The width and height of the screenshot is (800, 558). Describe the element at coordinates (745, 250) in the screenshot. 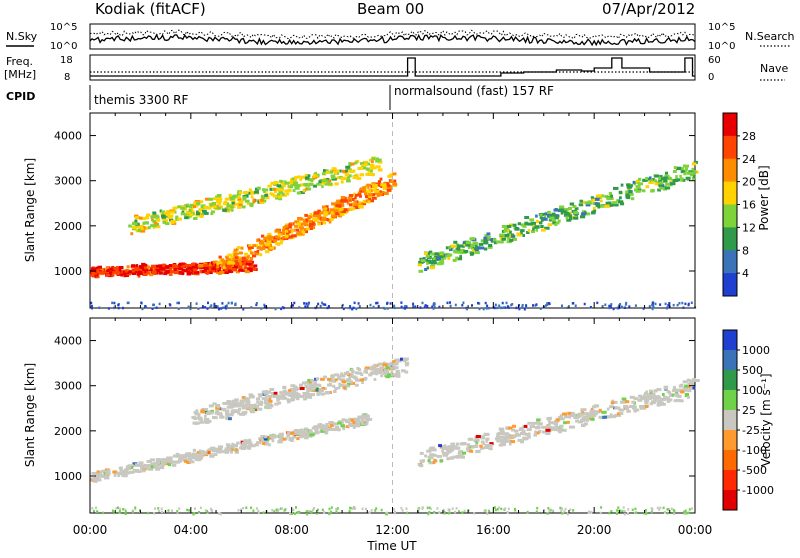

I see `colorbar-tick: 8` at that location.